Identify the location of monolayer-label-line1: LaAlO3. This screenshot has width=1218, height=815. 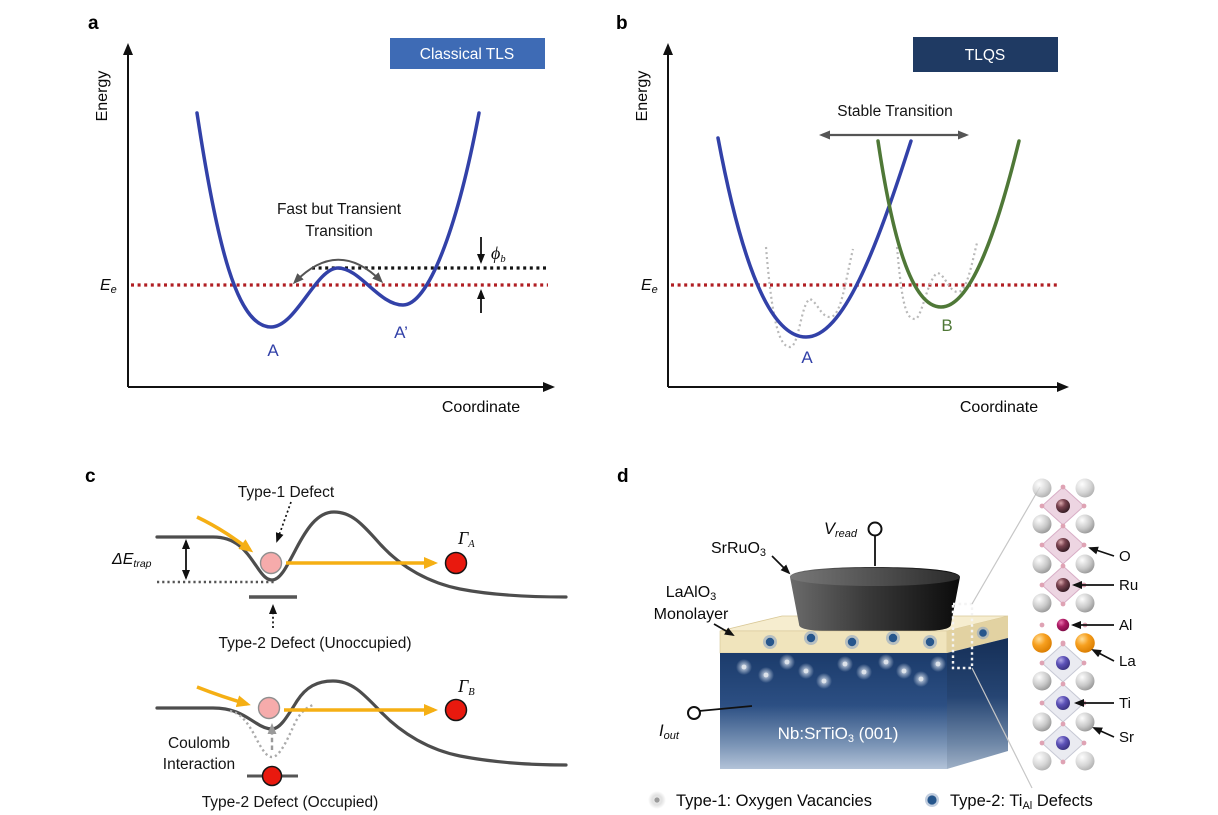
(691, 593).